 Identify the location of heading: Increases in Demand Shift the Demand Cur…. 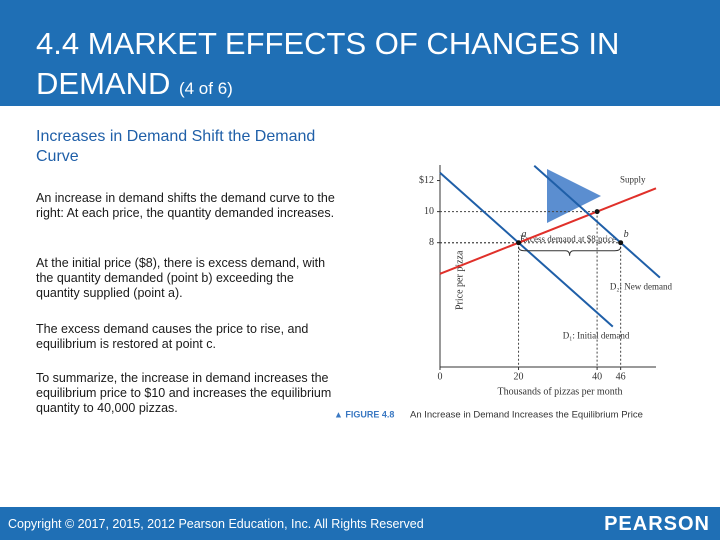
(176, 146).